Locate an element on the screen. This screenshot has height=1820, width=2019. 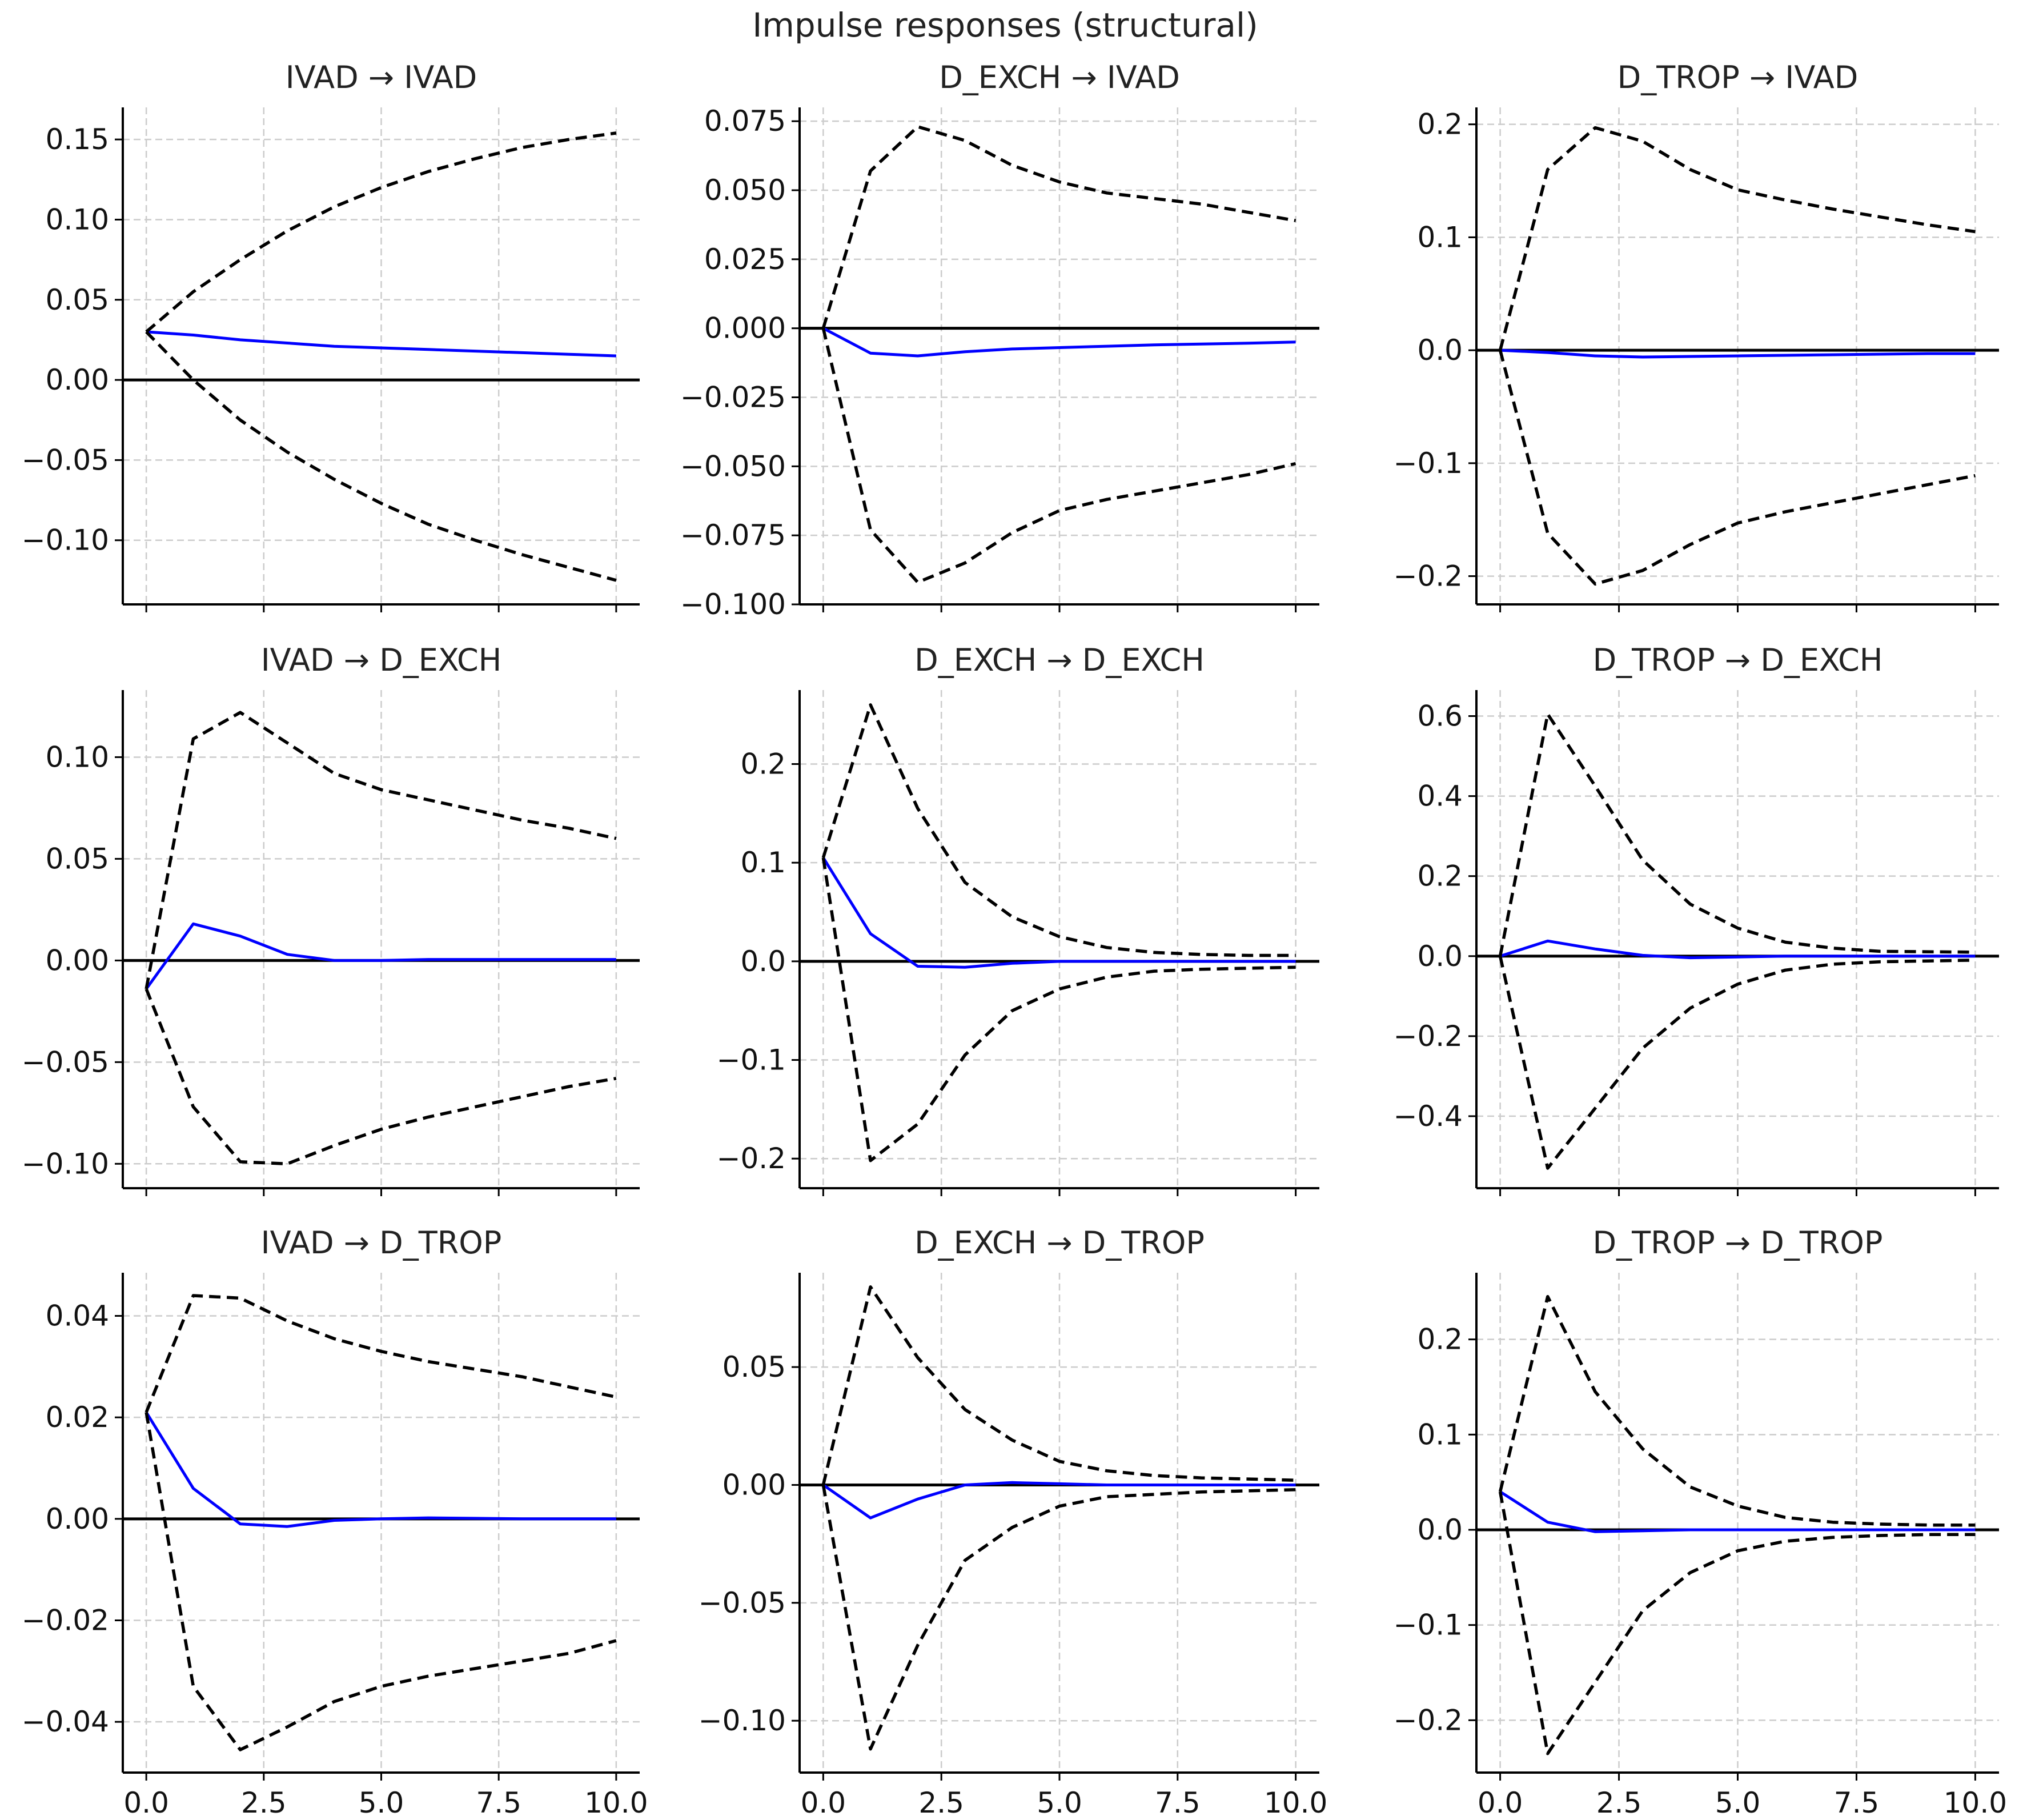
panel-d-trop-ivad: D_TROP → IVAD 0.2 0.1 0.0 −0.1 −0.2 is located at coordinates (1697, 335).